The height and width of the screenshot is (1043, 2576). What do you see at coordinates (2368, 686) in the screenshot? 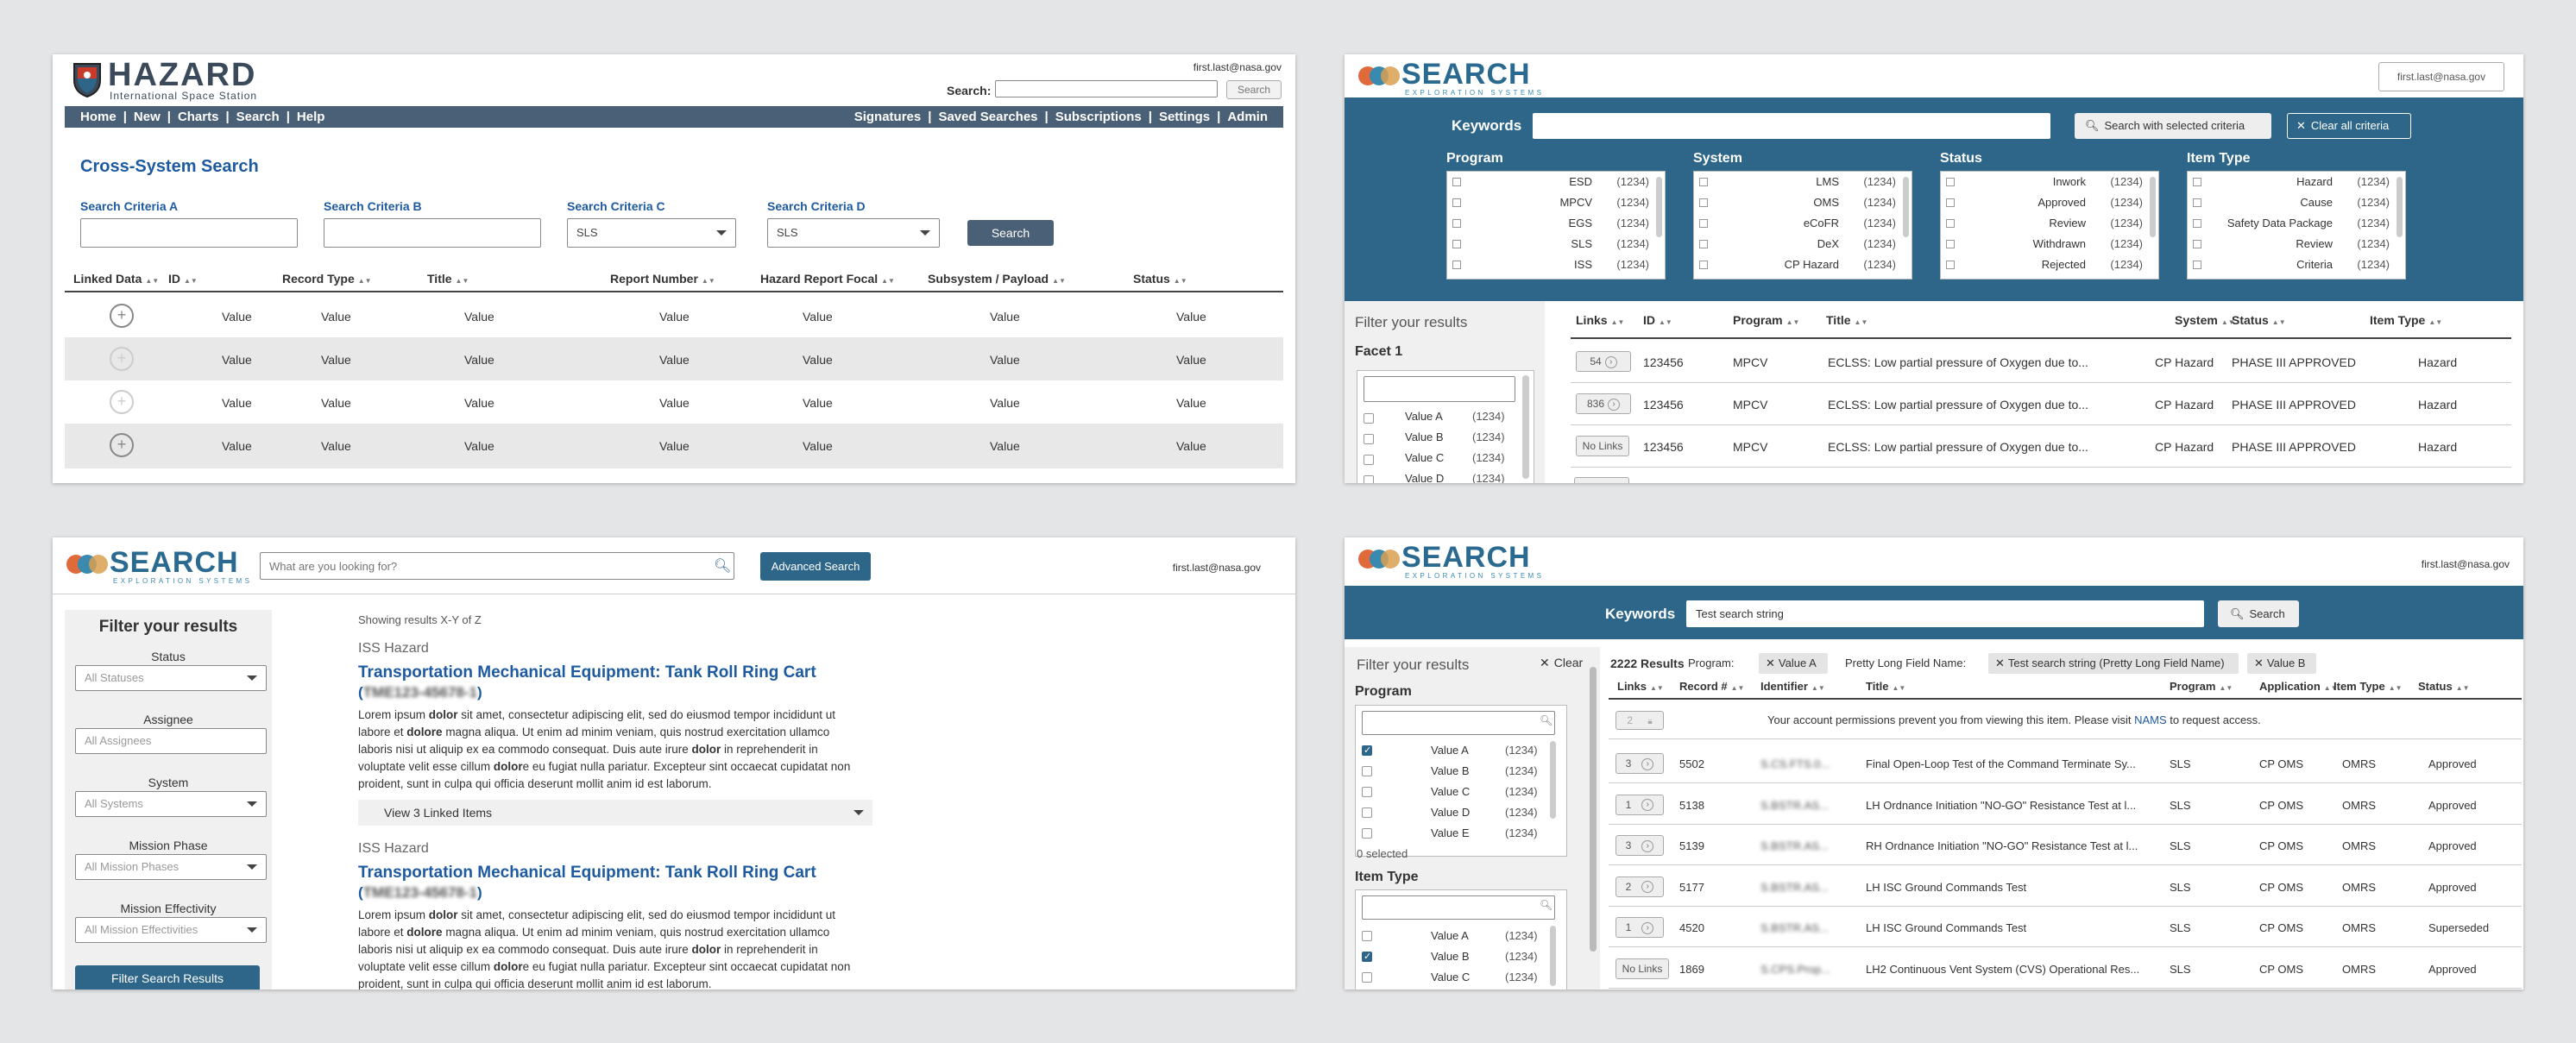
I see `column-header-item-type: Item Type ▲▼` at bounding box center [2368, 686].